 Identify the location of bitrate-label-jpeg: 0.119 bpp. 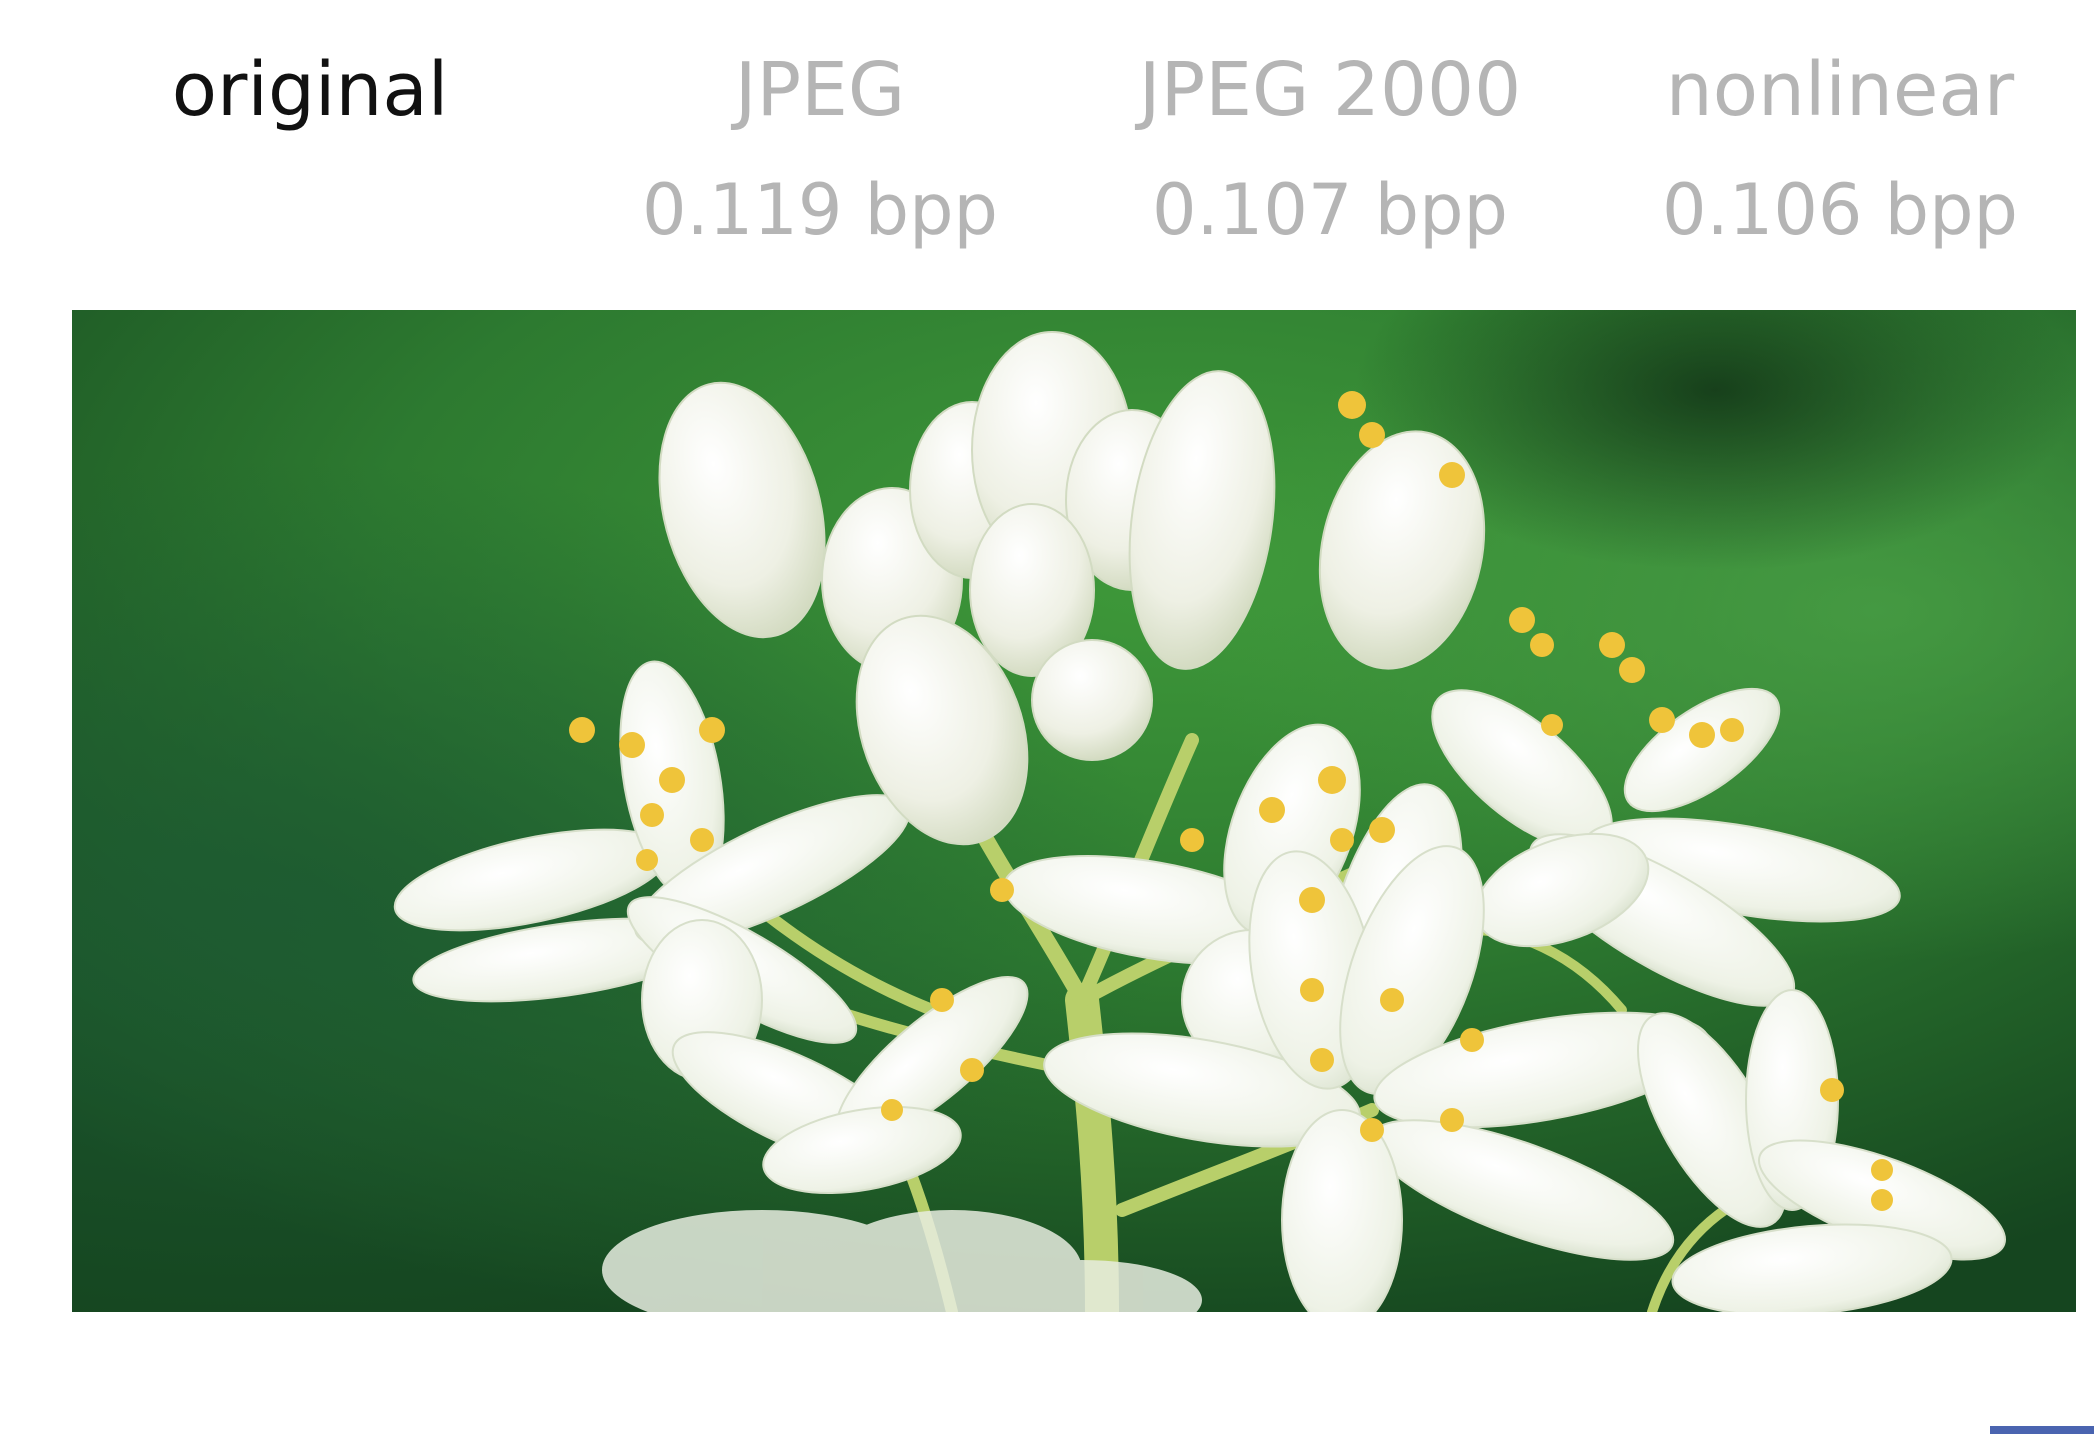
(820, 210).